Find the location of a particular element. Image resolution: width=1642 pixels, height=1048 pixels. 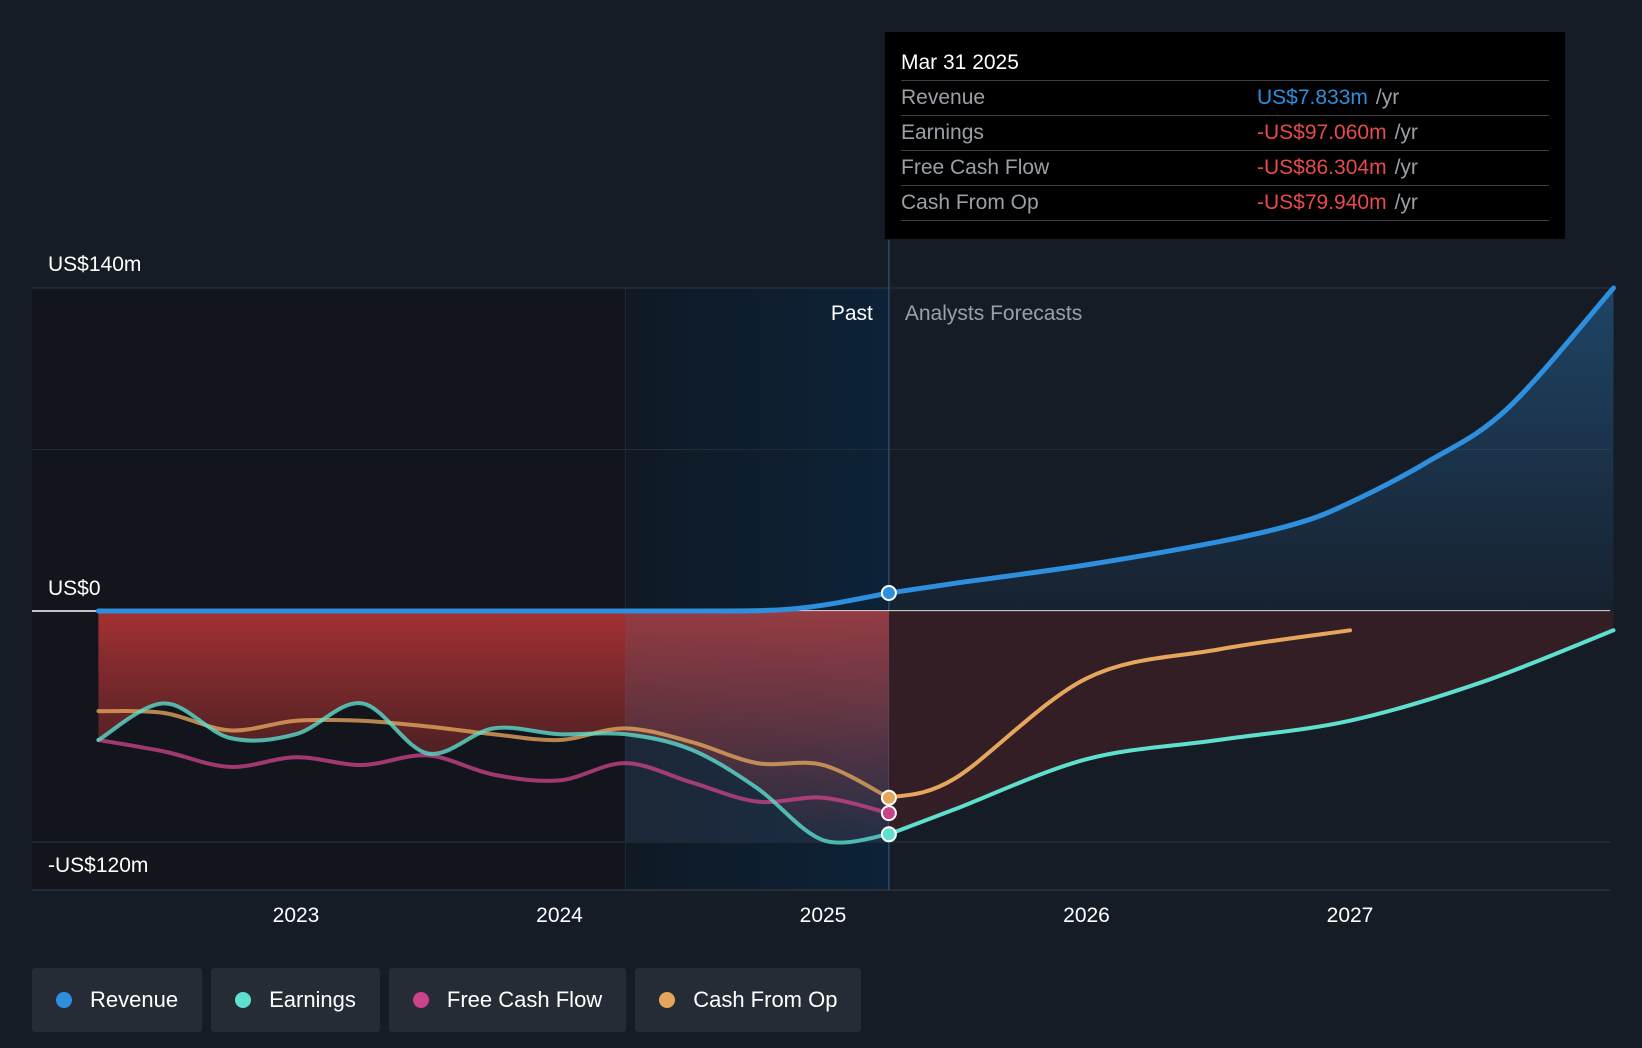

legend-item-earnings: Earnings is located at coordinates (295, 1000).